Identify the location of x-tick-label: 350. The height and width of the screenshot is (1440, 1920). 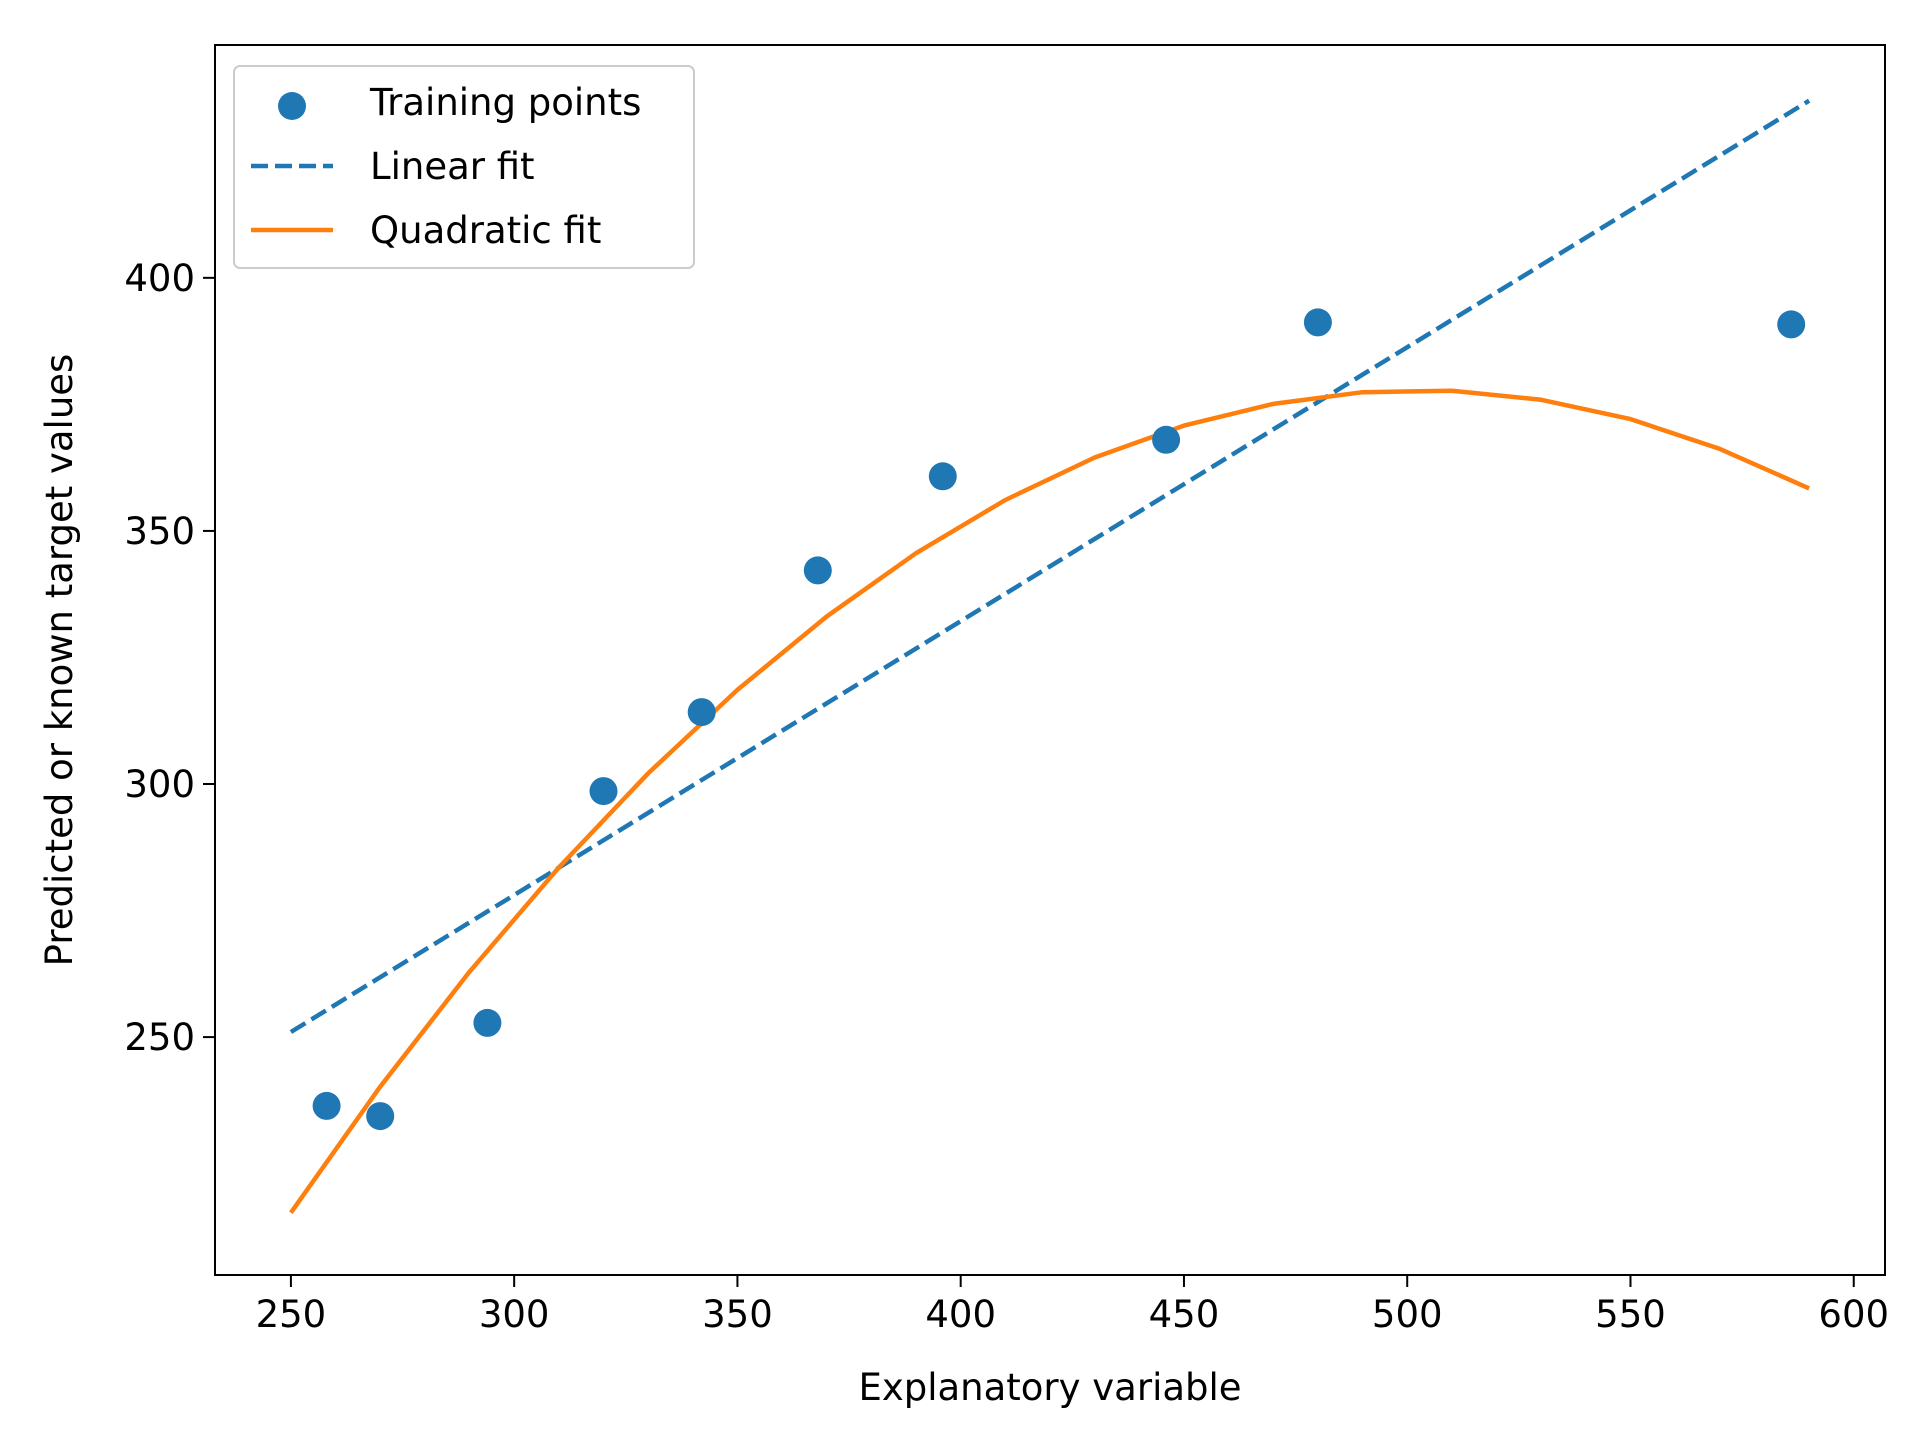
(737, 1314).